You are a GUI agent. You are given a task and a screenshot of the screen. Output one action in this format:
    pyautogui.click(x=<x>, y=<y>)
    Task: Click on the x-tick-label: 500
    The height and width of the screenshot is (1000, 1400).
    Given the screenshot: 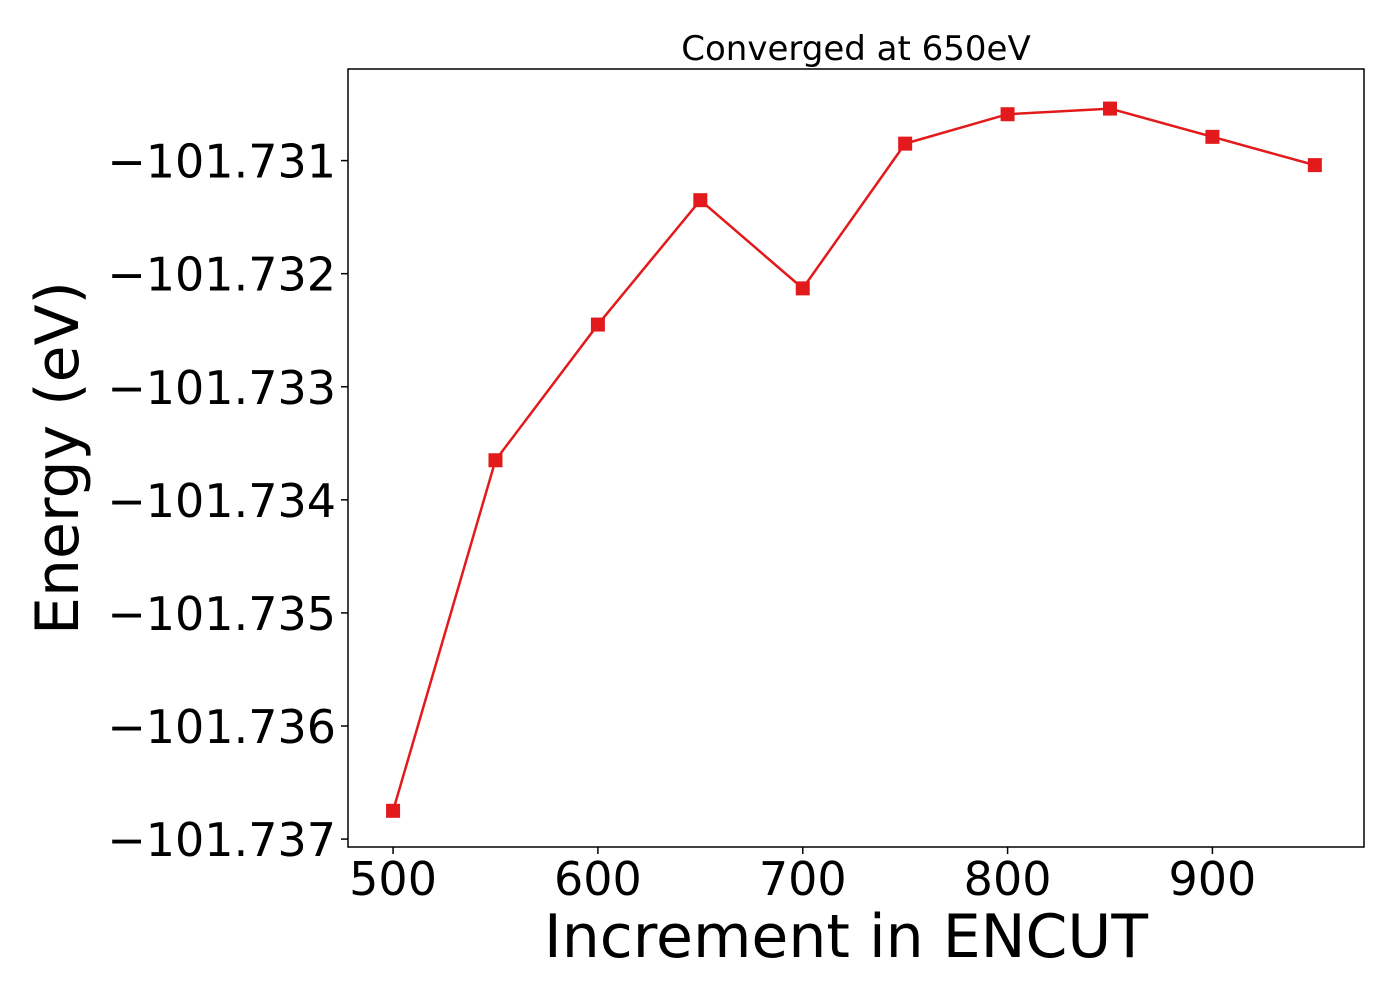 What is the action you would take?
    pyautogui.click(x=393, y=879)
    